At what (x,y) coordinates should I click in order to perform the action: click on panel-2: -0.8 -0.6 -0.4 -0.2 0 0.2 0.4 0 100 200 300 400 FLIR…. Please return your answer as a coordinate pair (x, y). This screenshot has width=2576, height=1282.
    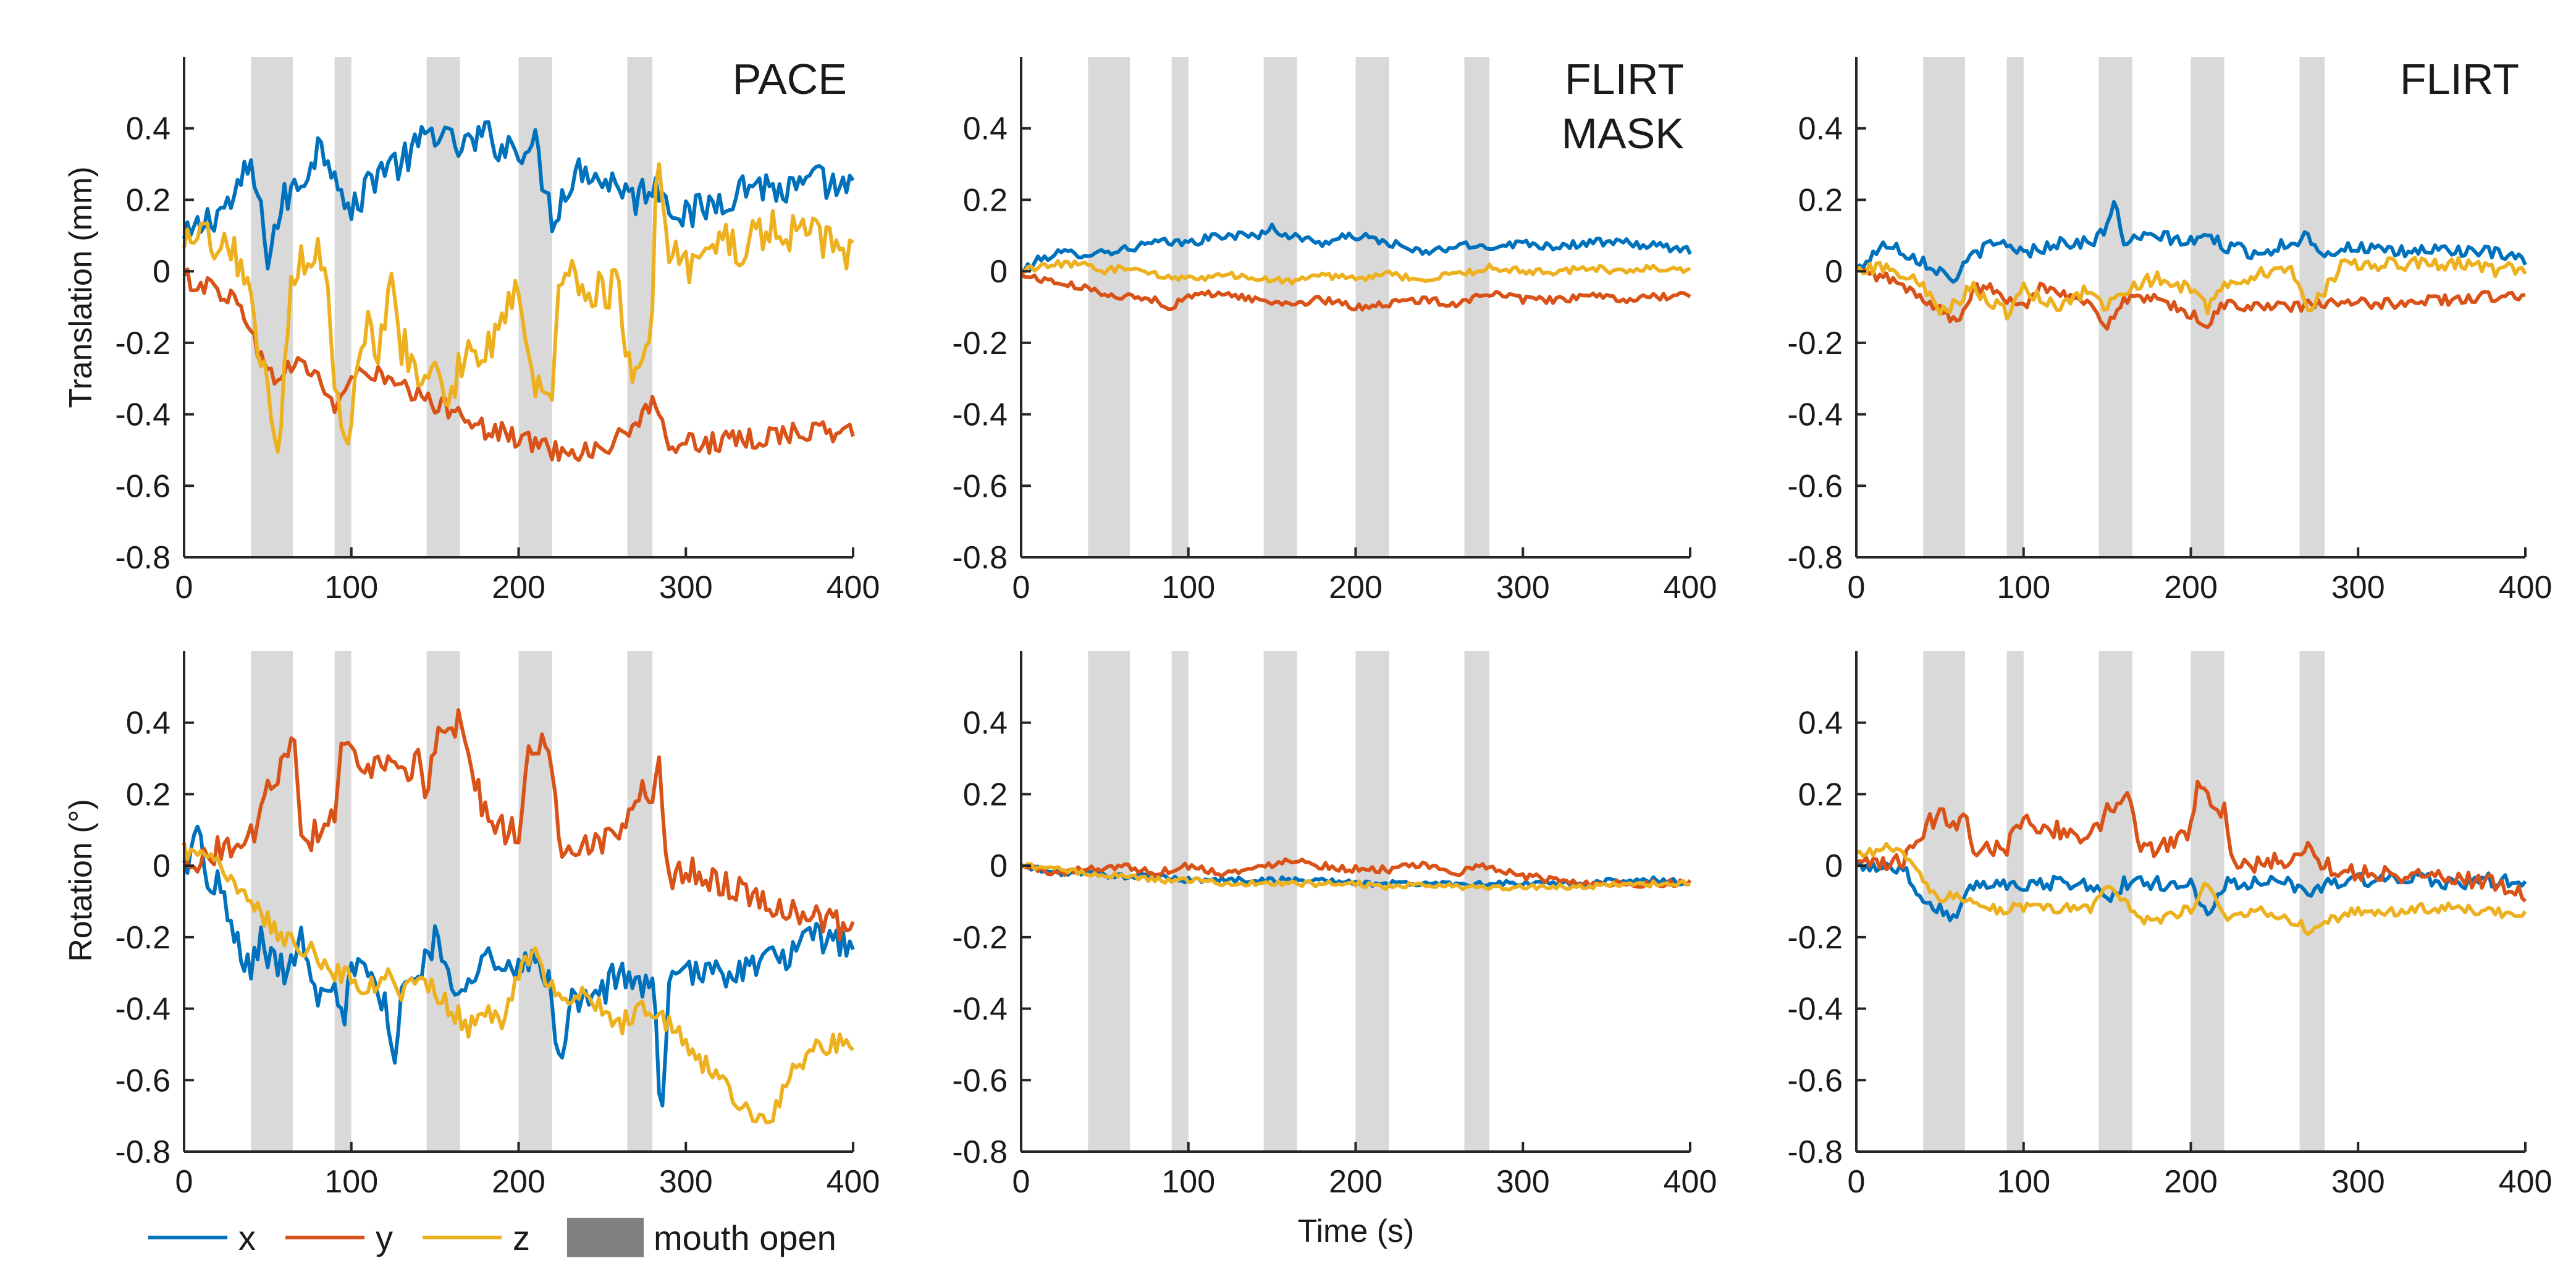
    Looking at the image, I should click on (1334, 330).